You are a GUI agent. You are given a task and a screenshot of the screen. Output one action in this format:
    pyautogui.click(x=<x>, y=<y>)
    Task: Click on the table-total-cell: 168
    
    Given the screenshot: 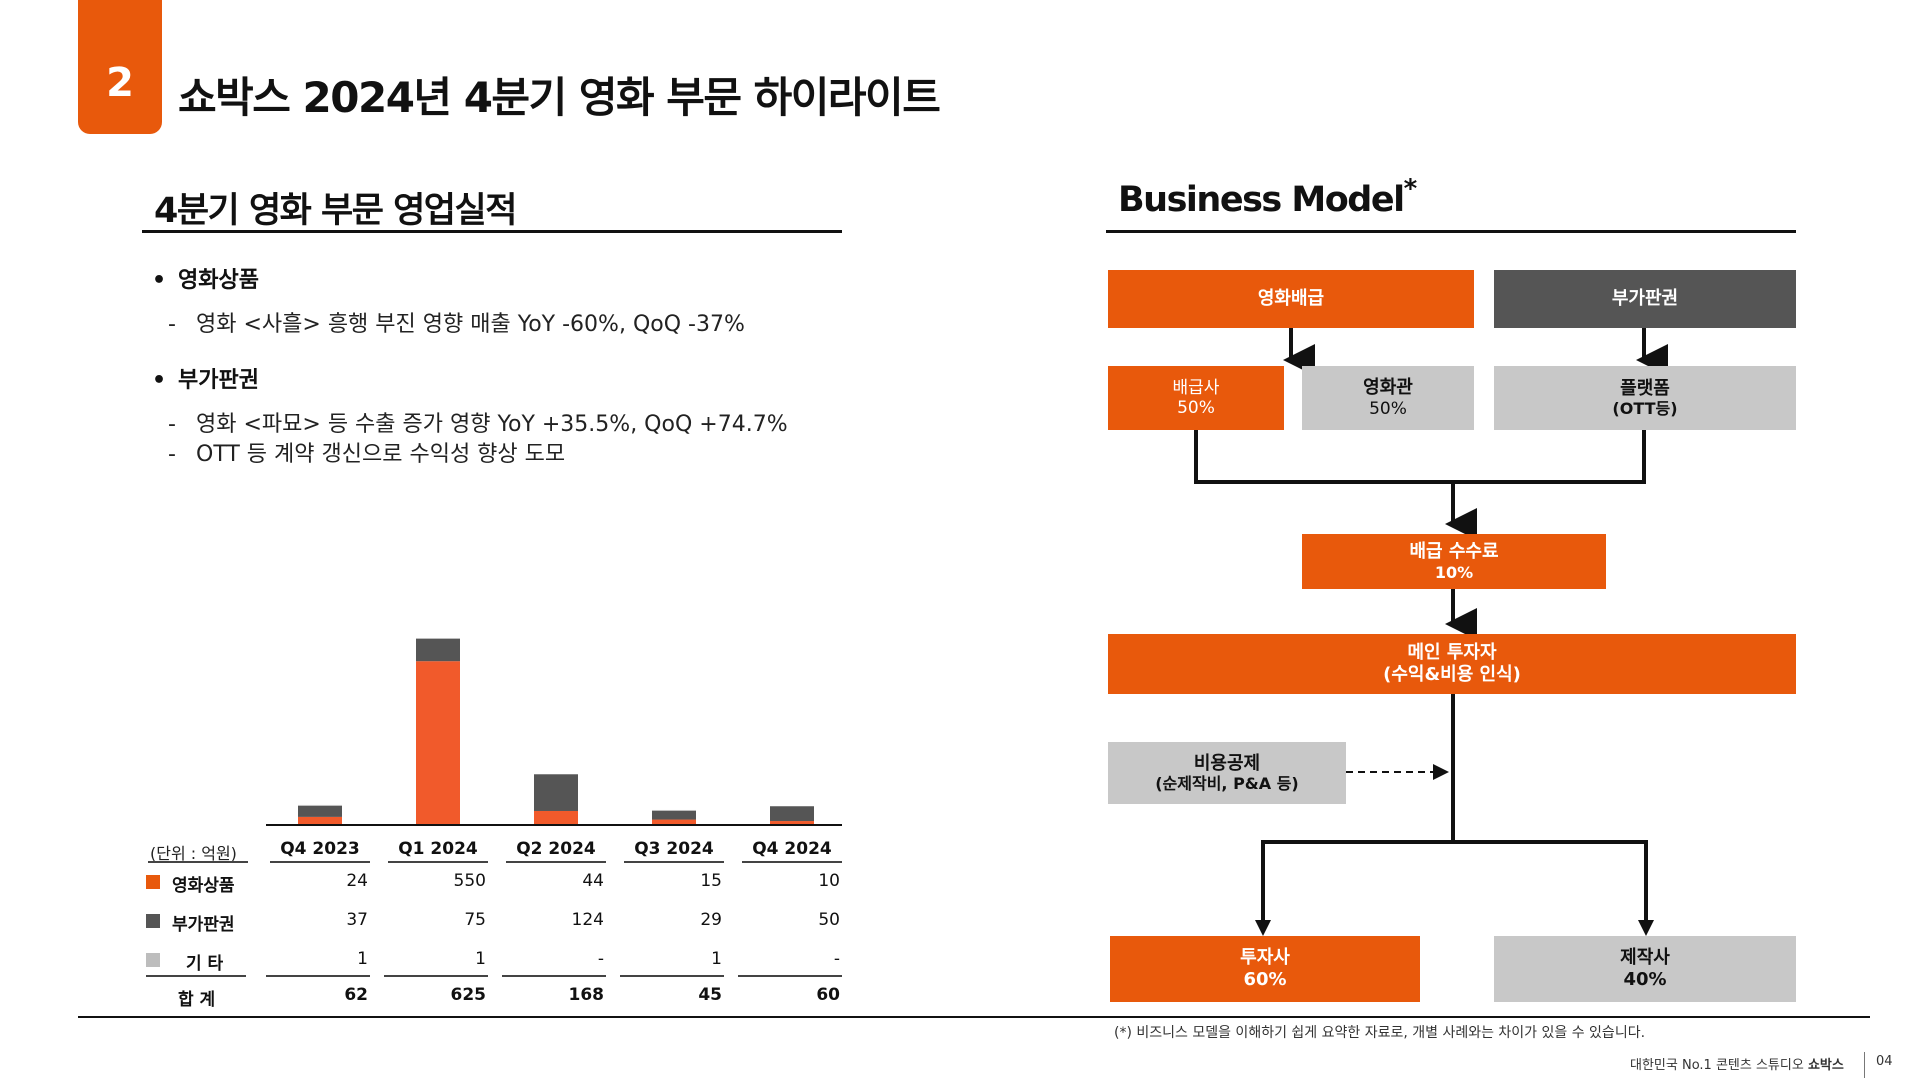 What is the action you would take?
    pyautogui.click(x=586, y=995)
    